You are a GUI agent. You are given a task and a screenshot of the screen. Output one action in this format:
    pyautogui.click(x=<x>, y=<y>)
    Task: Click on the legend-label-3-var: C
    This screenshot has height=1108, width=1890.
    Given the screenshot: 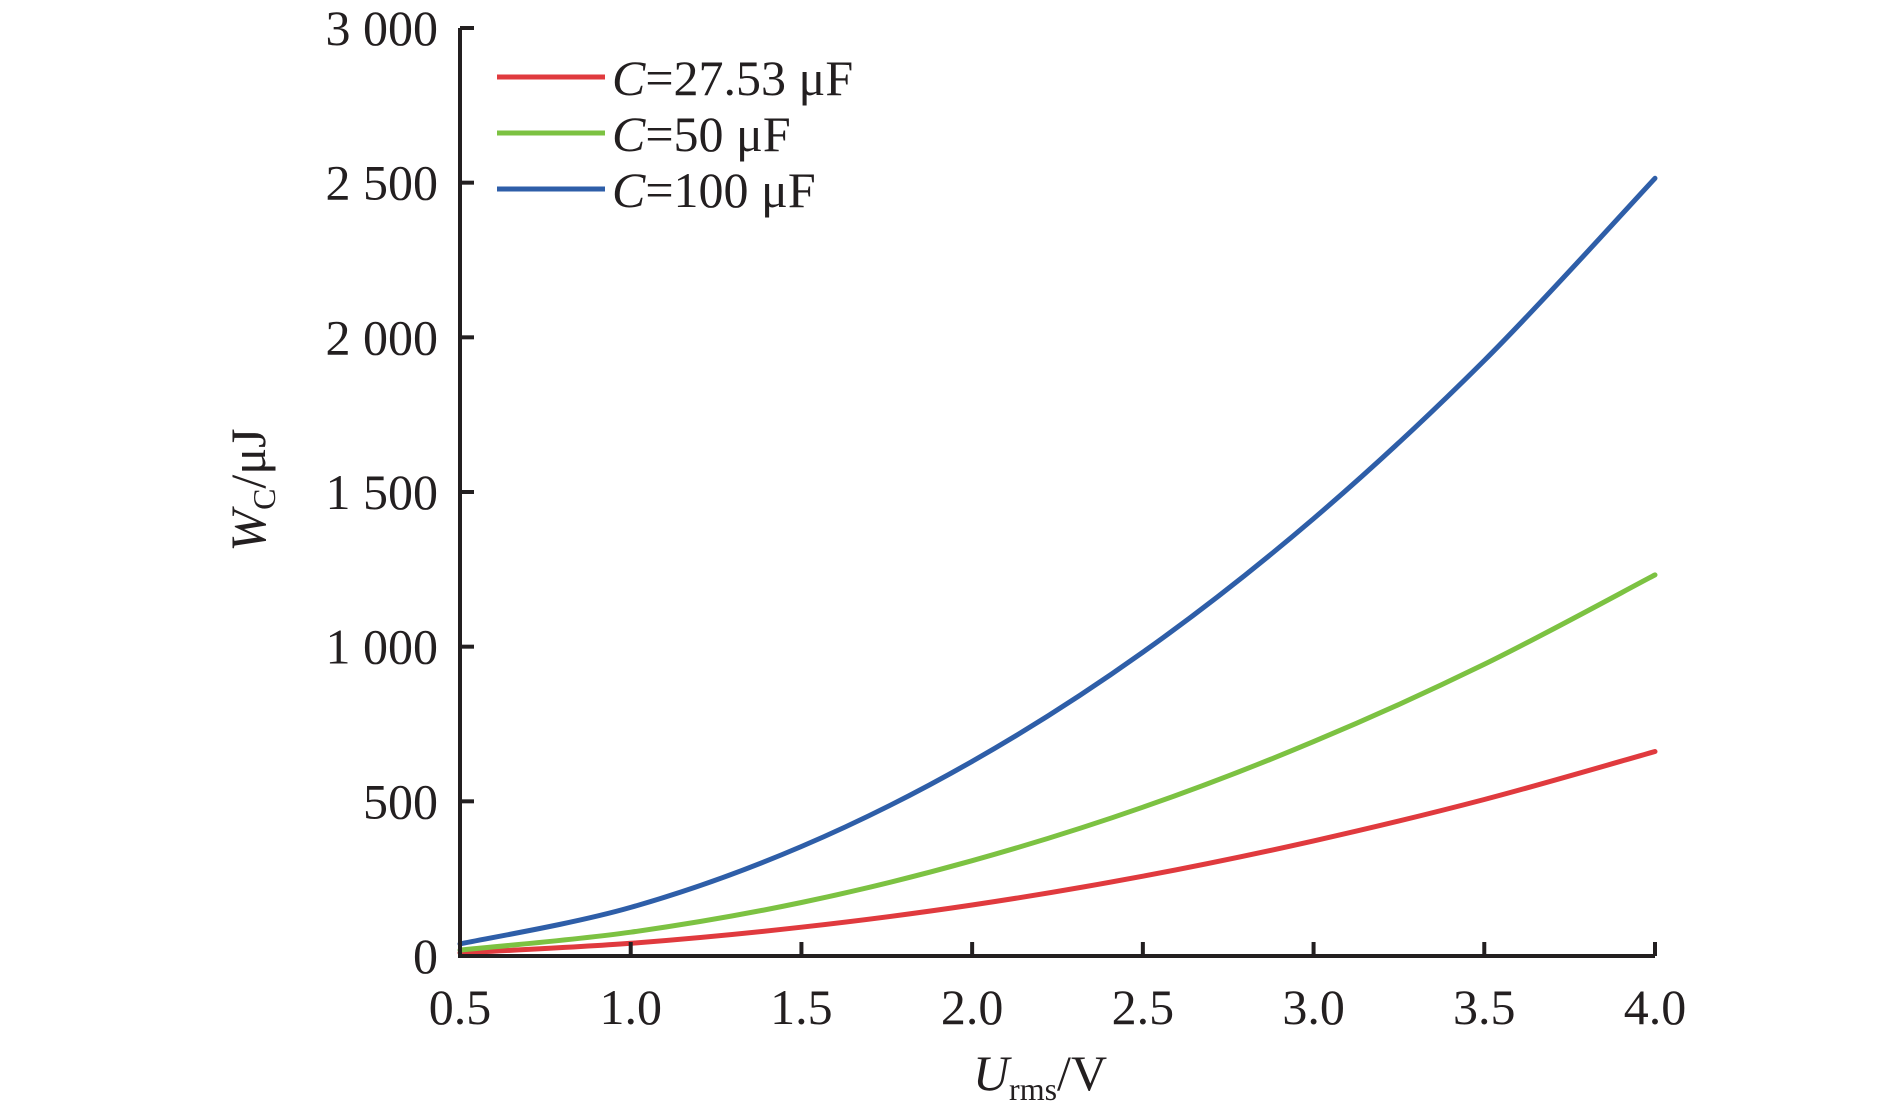 What is the action you would take?
    pyautogui.click(x=629, y=190)
    